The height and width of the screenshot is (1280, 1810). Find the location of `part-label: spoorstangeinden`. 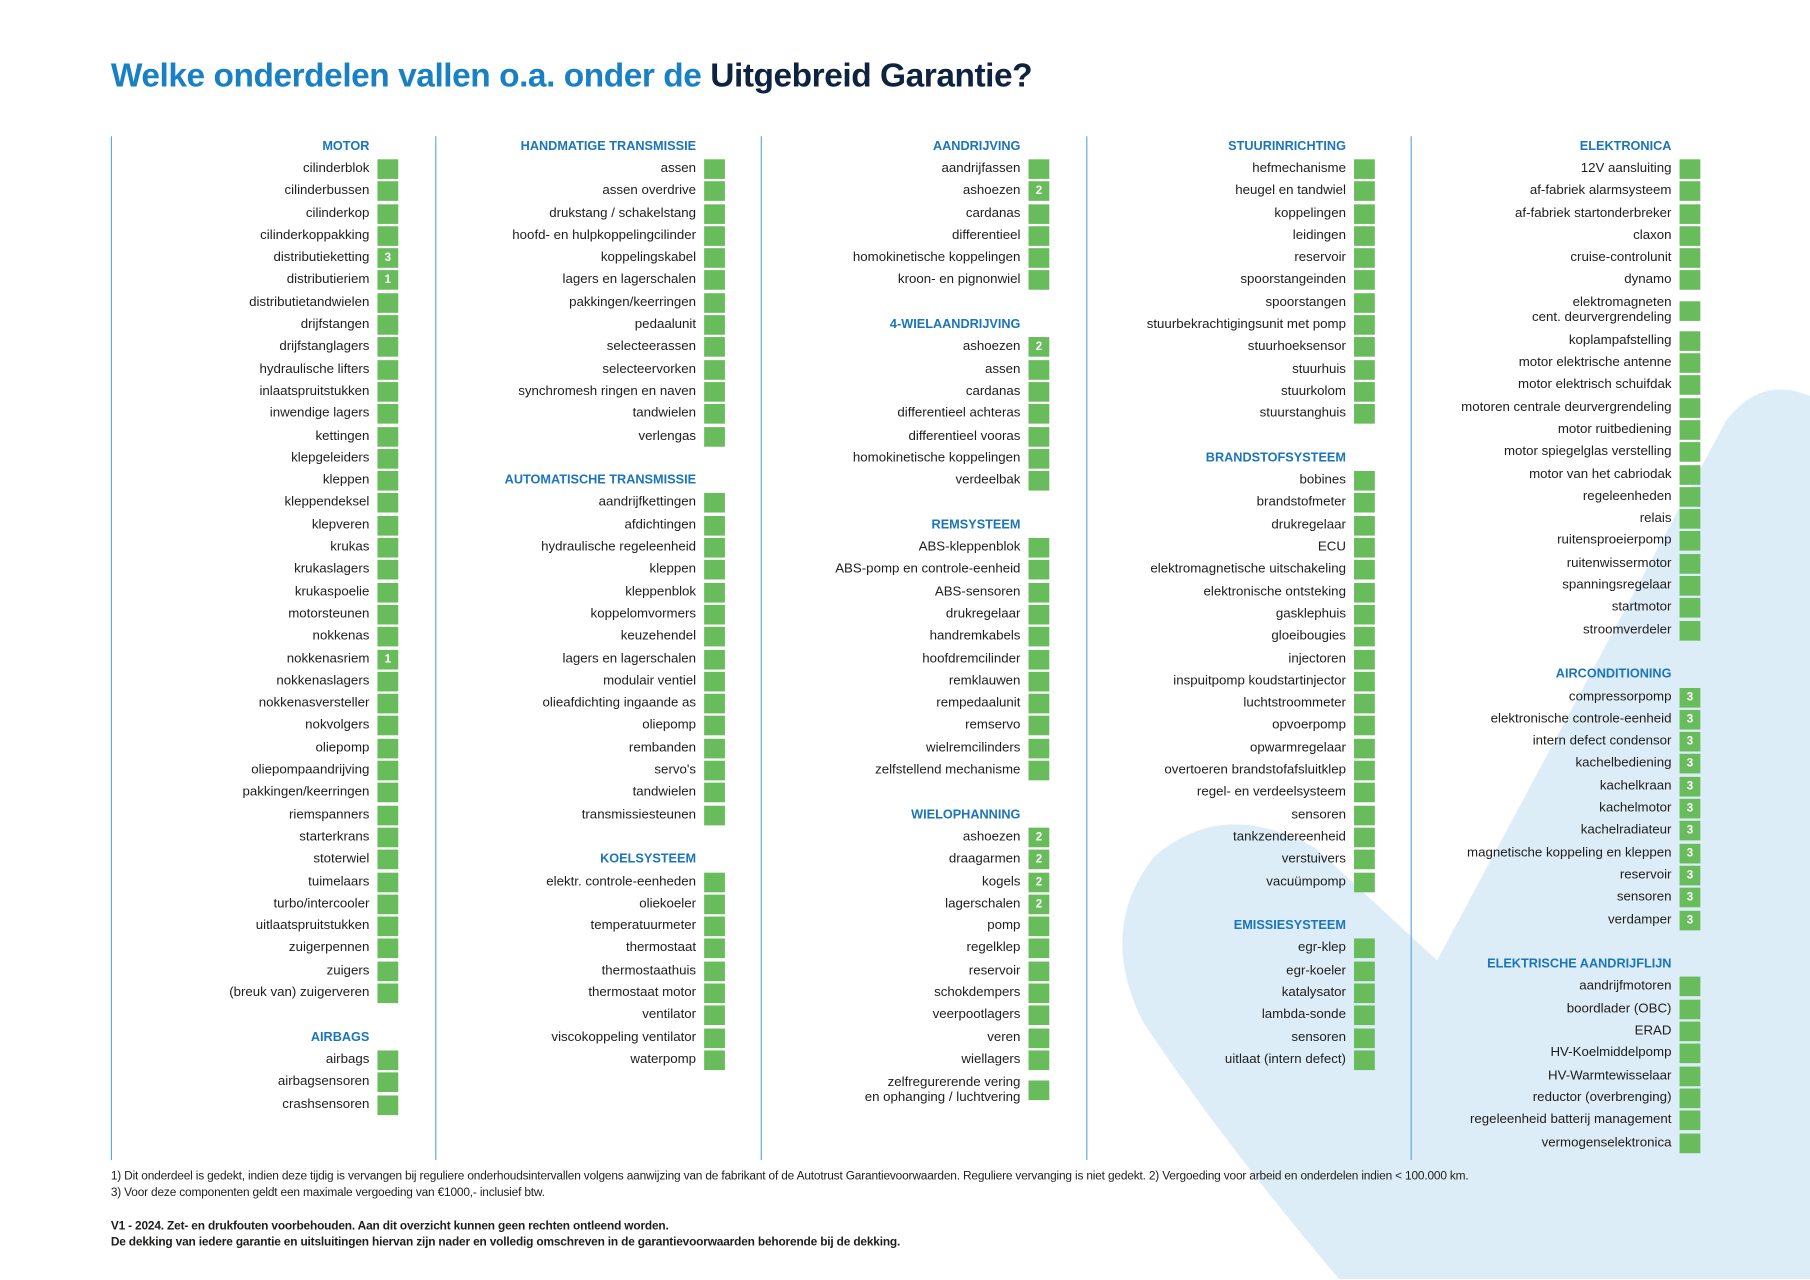

part-label: spoorstangeinden is located at coordinates (1293, 279).